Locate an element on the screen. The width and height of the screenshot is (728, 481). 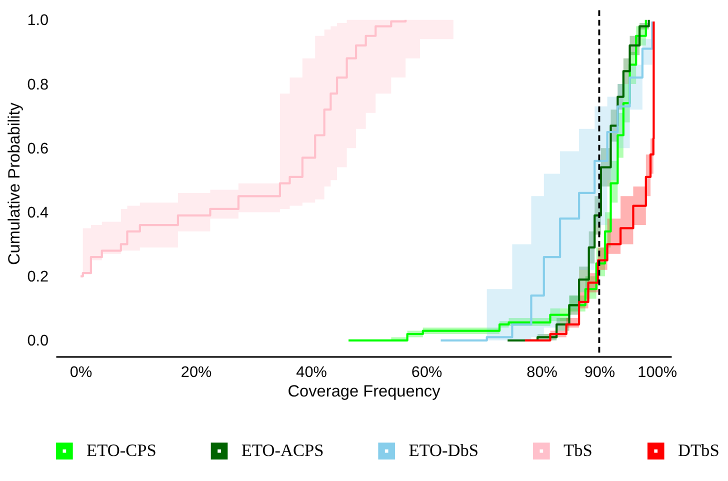
x-tick-label: 80% is located at coordinates (542, 373).